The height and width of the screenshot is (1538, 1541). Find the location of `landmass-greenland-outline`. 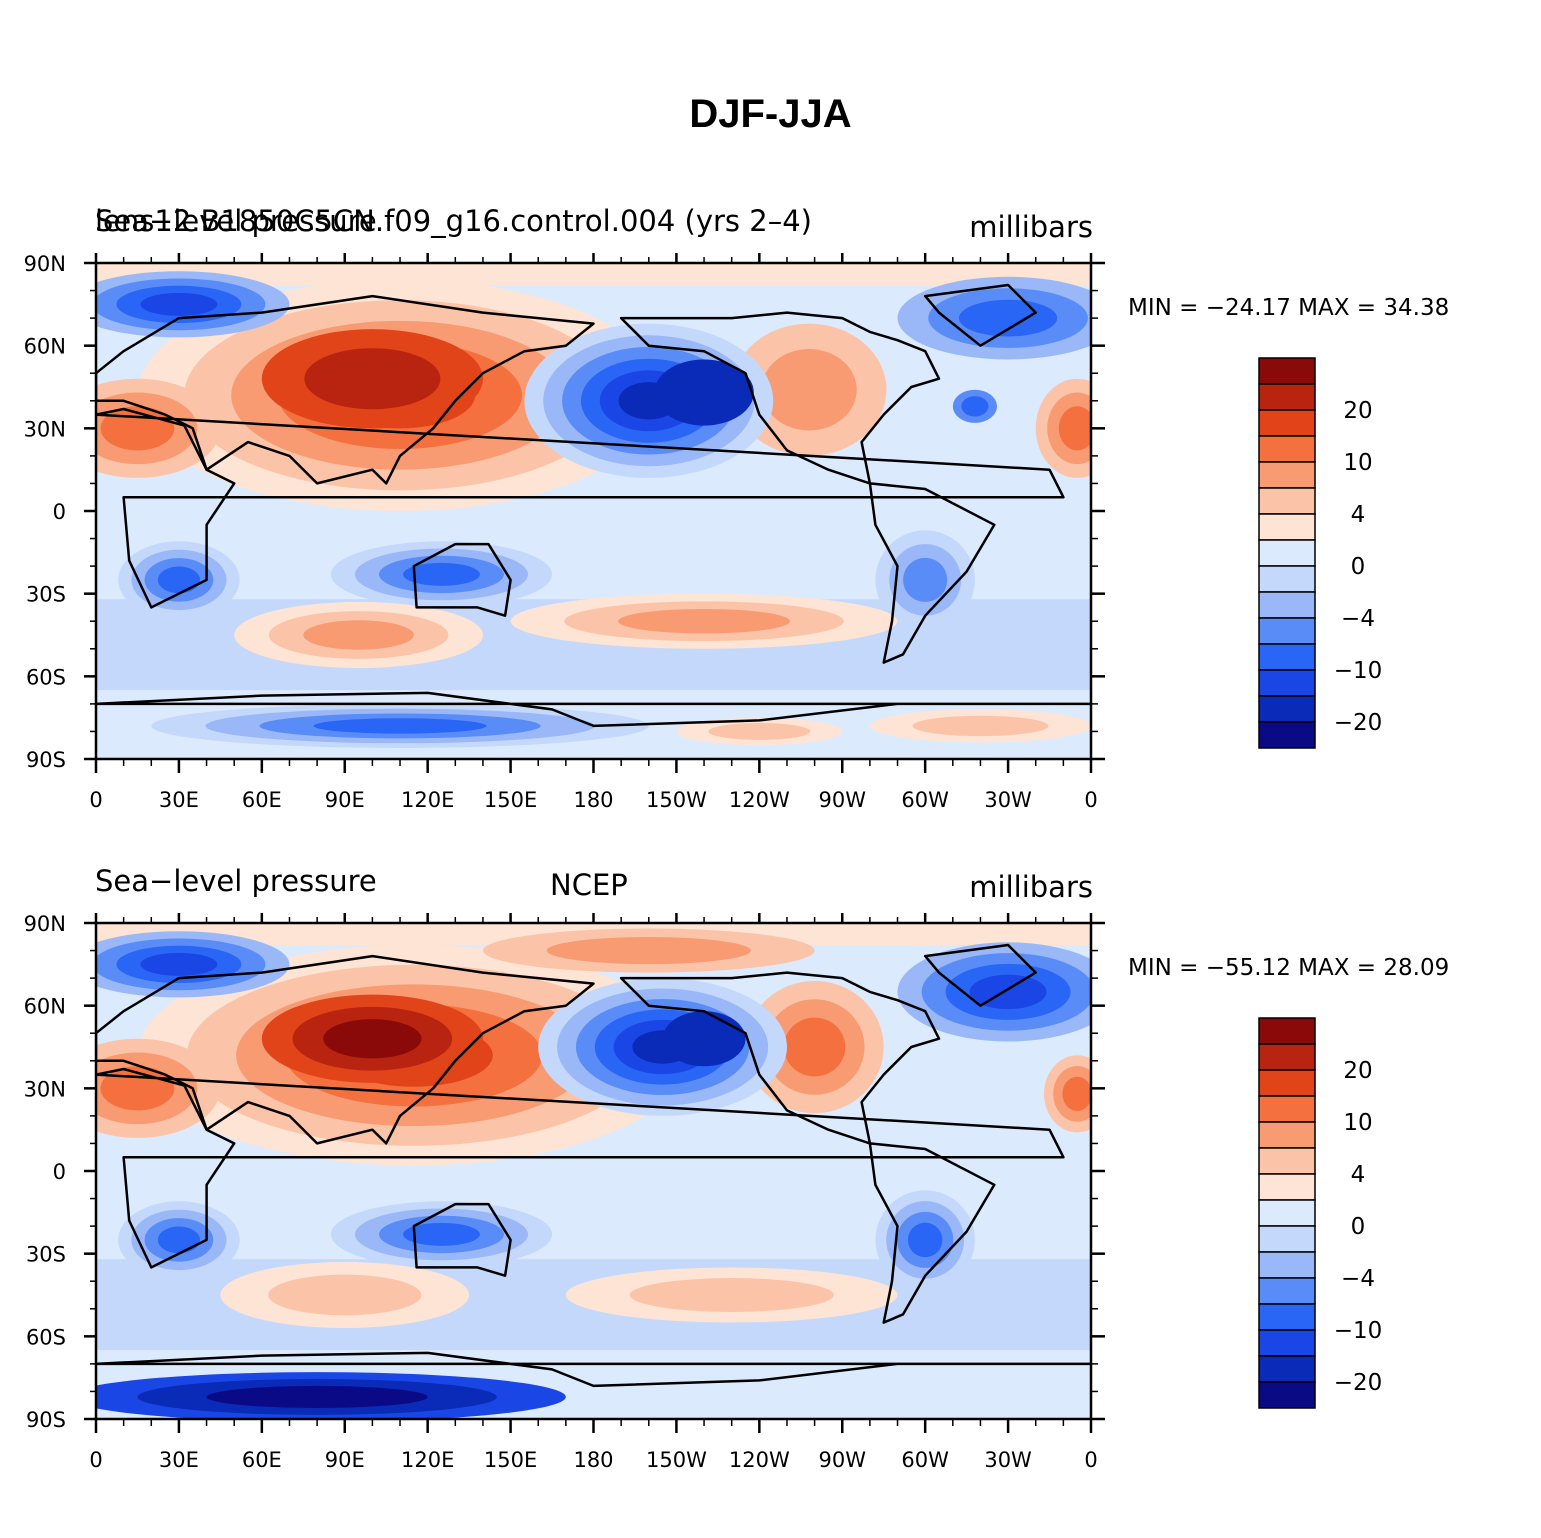

landmass-greenland-outline is located at coordinates (980, 315).